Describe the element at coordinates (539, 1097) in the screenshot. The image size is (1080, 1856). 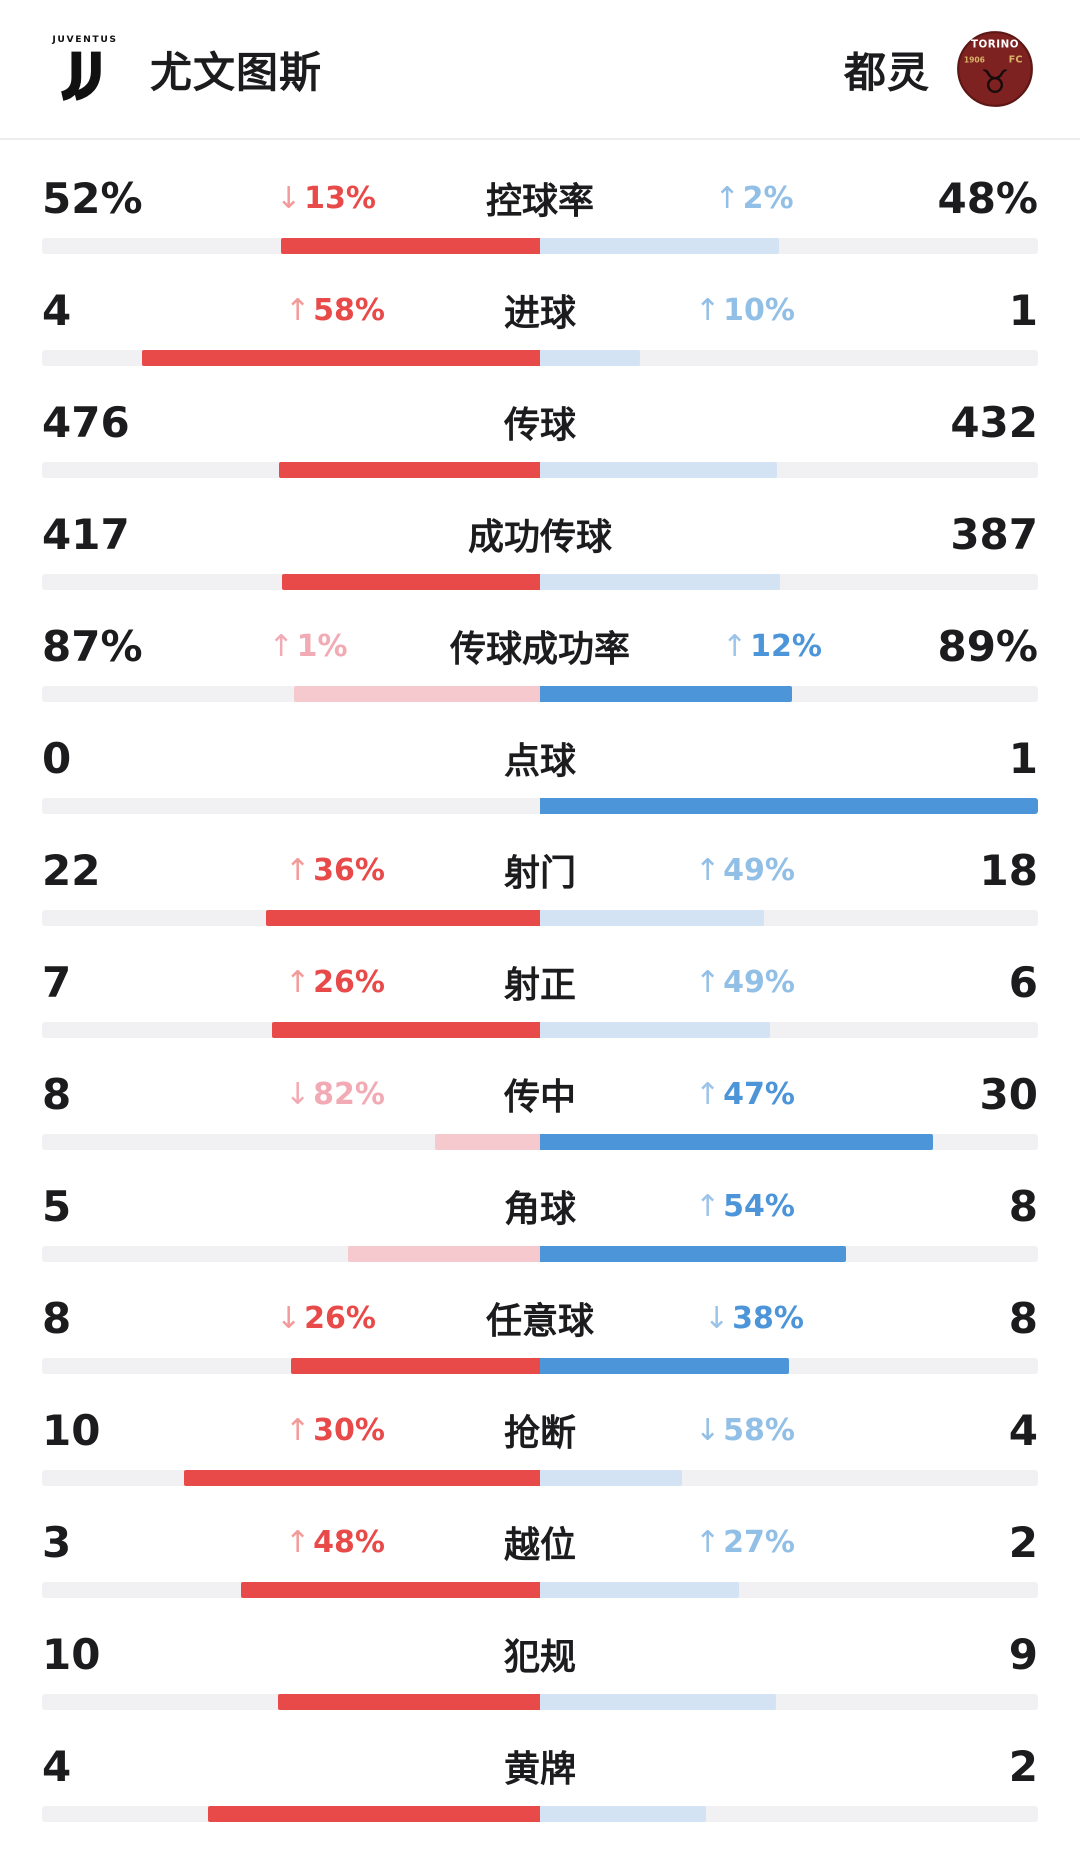
I see `stat-label: 传中` at that location.